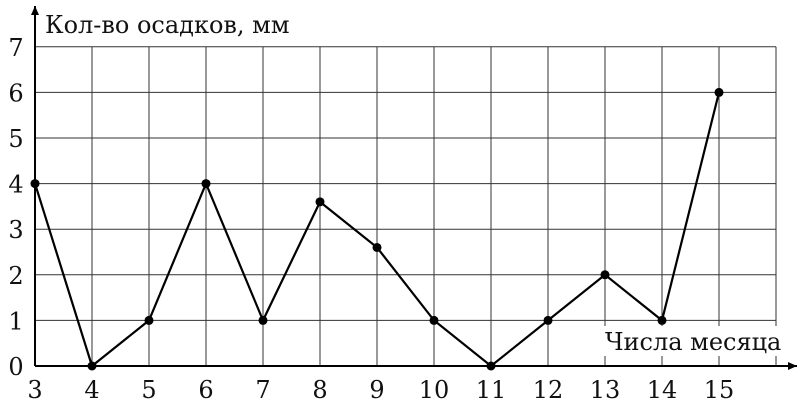  Describe the element at coordinates (262, 389) in the screenshot. I see `x-tick-label: 7` at that location.